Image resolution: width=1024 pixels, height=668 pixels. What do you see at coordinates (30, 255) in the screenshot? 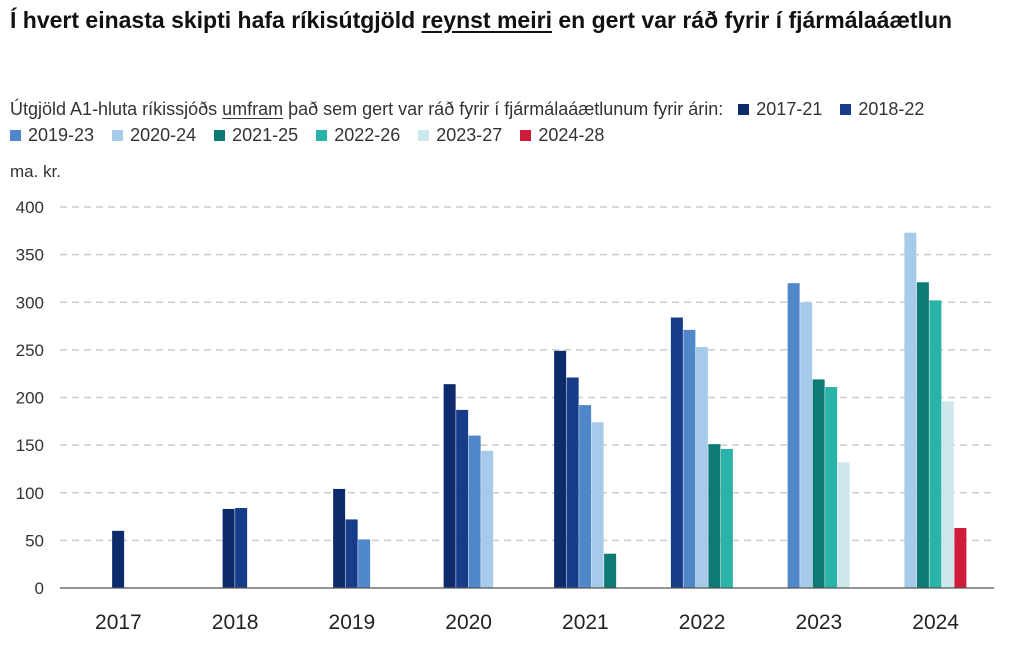
I see `y-tick-label: 350` at bounding box center [30, 255].